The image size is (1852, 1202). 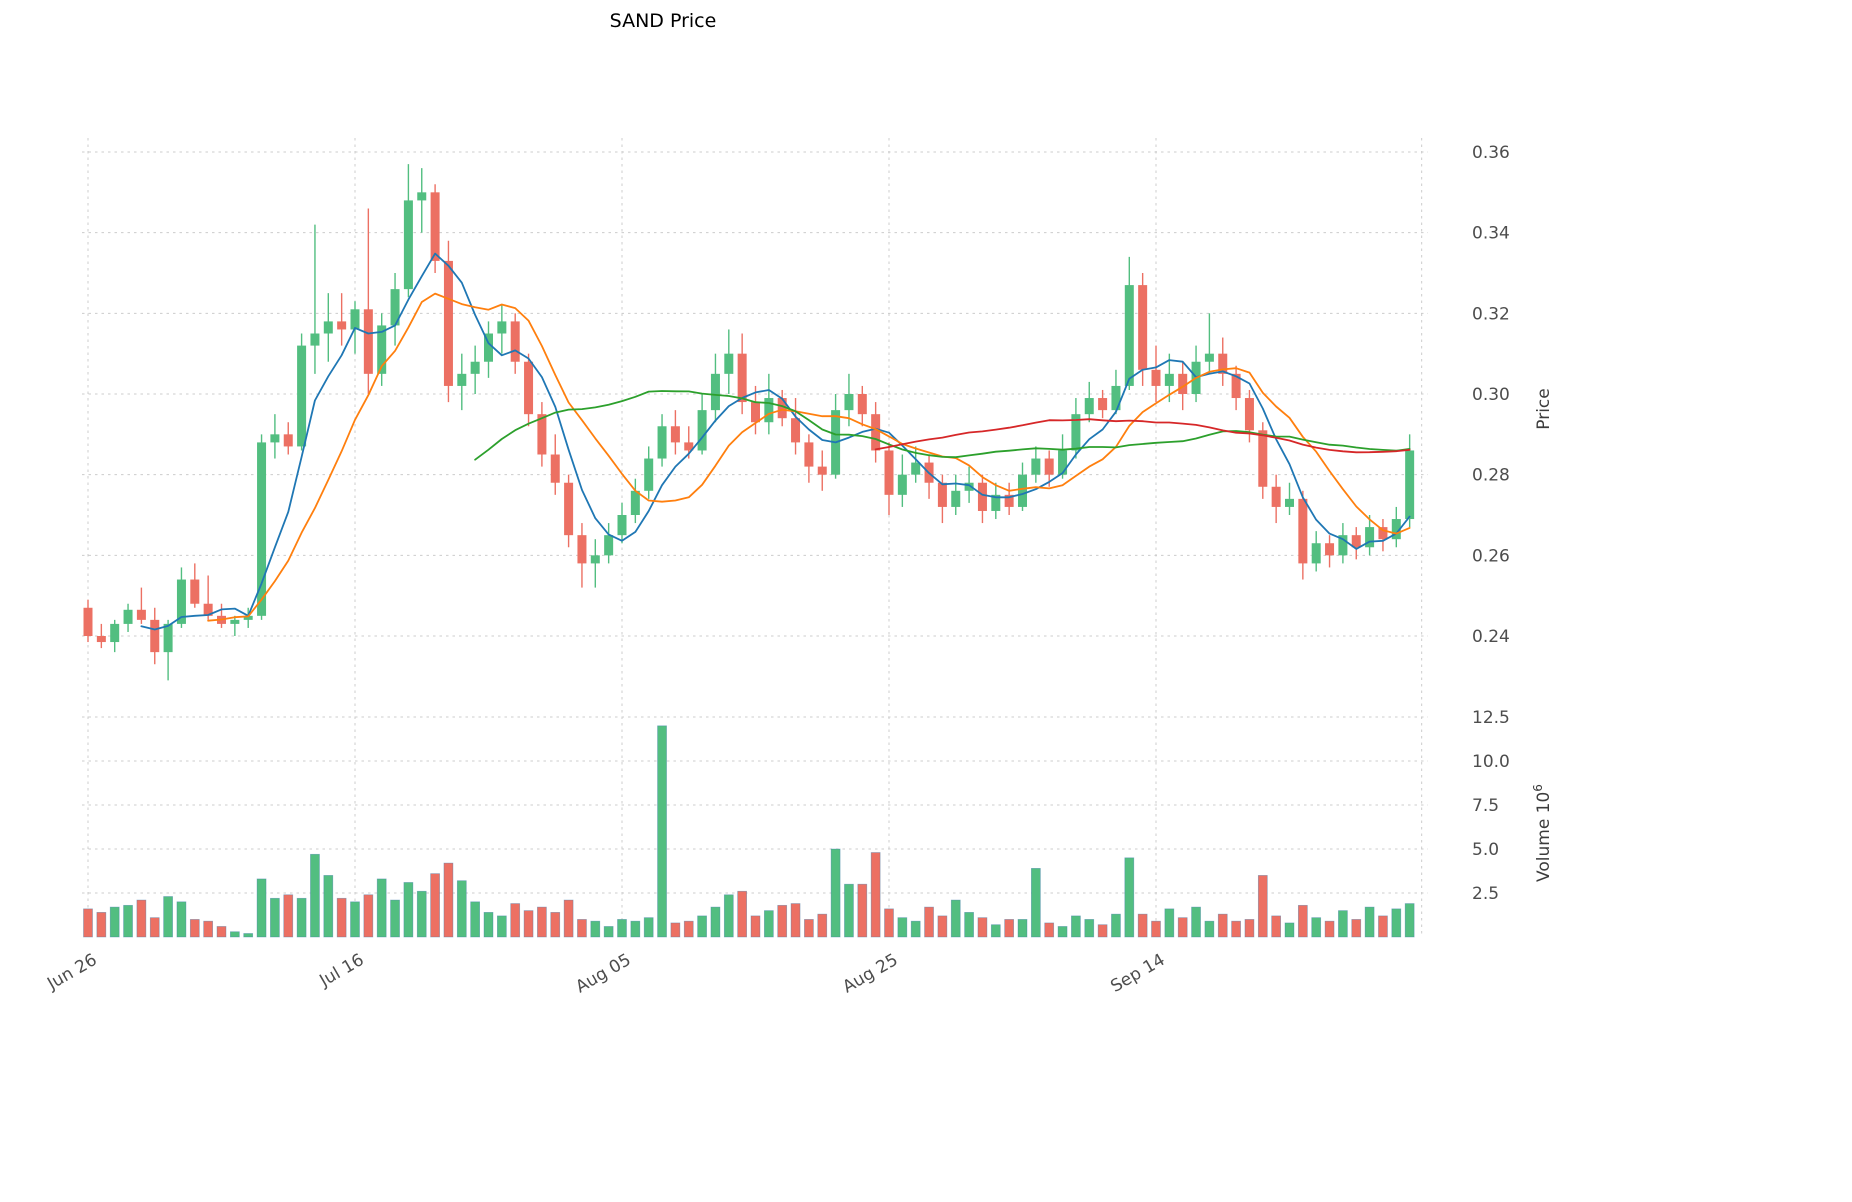 I want to click on price-axis-label: Price, so click(x=1544, y=408).